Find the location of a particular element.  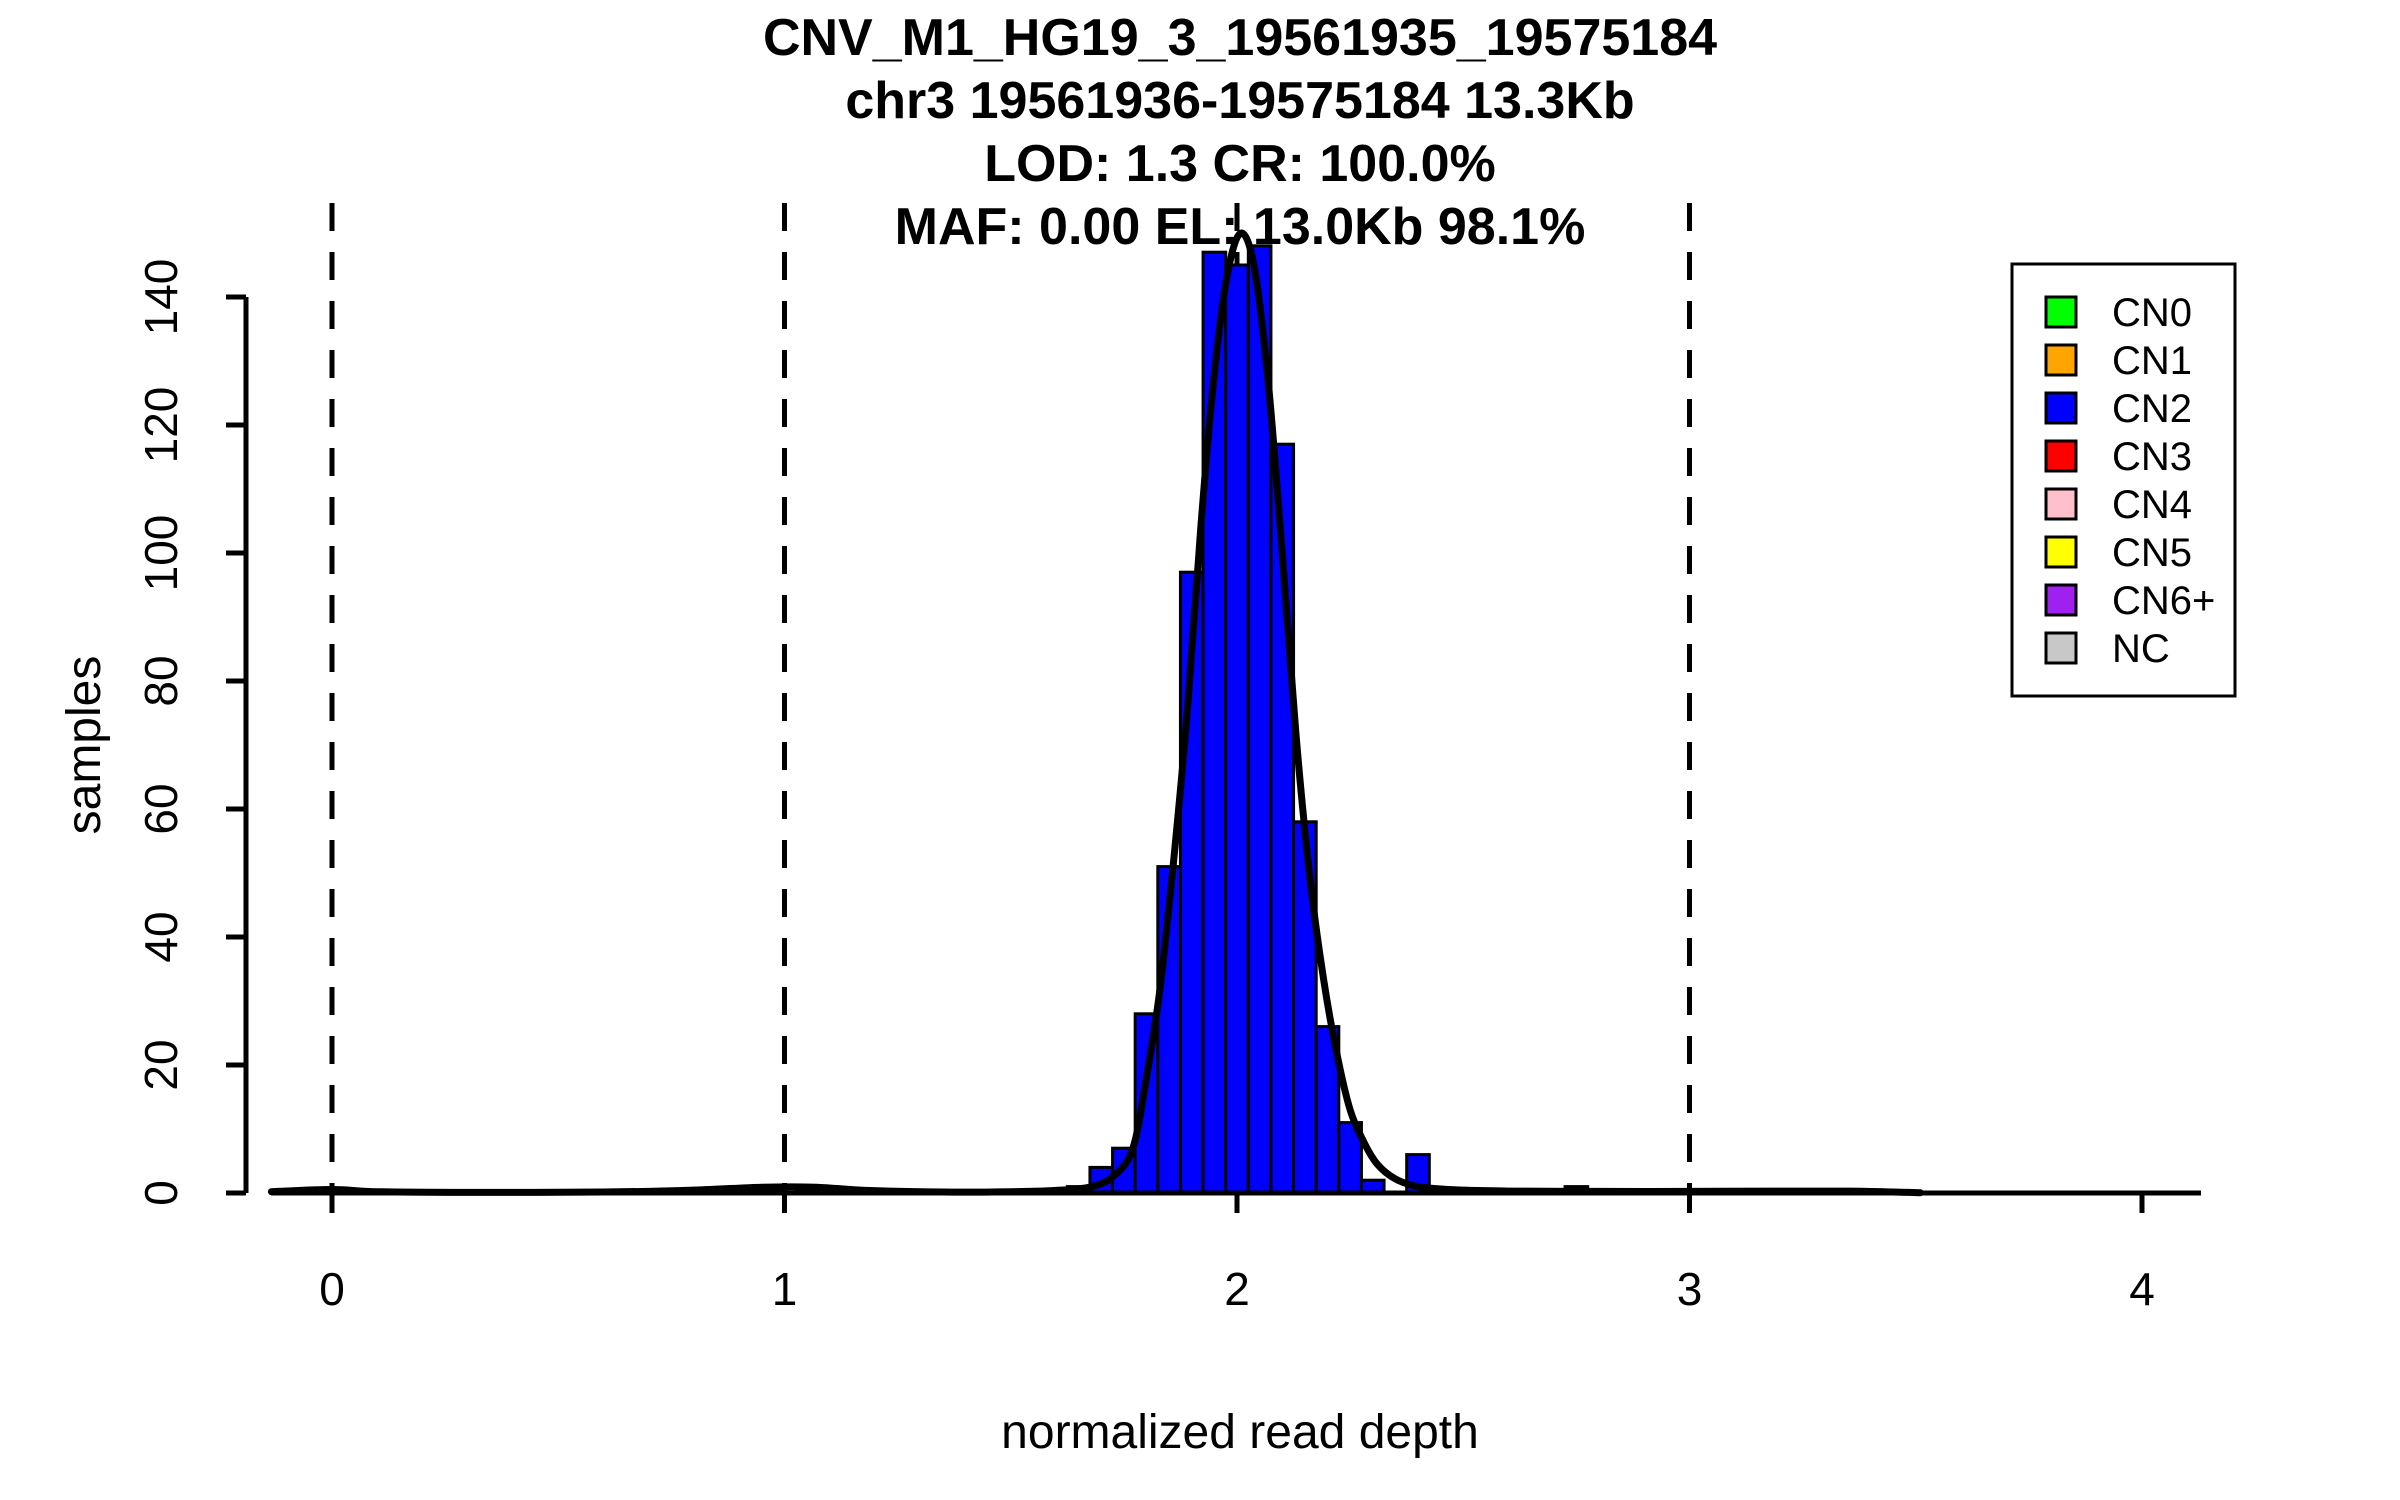

y-tick-label-140: 140 is located at coordinates (161, 297).